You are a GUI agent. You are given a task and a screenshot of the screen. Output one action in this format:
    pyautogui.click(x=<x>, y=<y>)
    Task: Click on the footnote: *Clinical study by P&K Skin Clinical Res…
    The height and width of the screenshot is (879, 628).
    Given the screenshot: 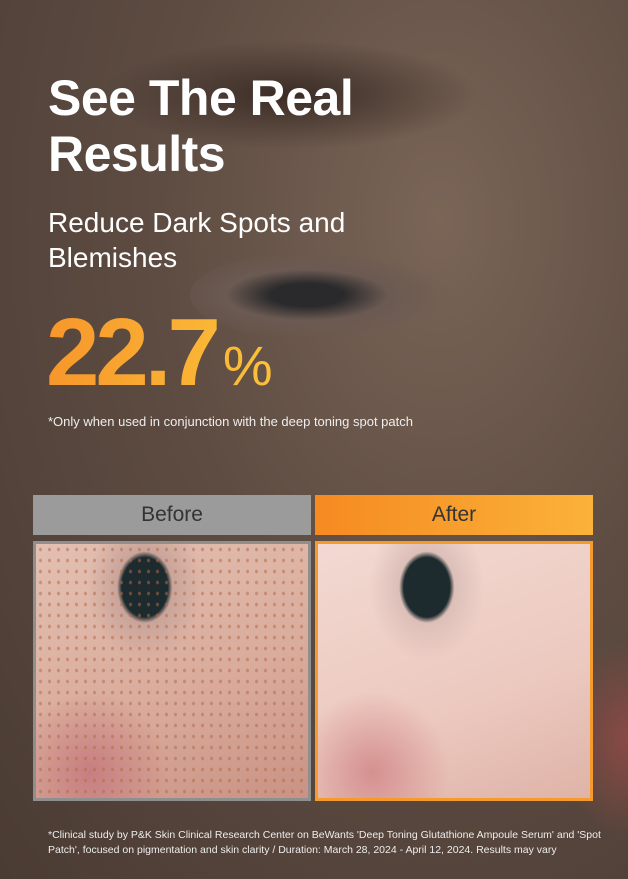 What is the action you would take?
    pyautogui.click(x=324, y=842)
    